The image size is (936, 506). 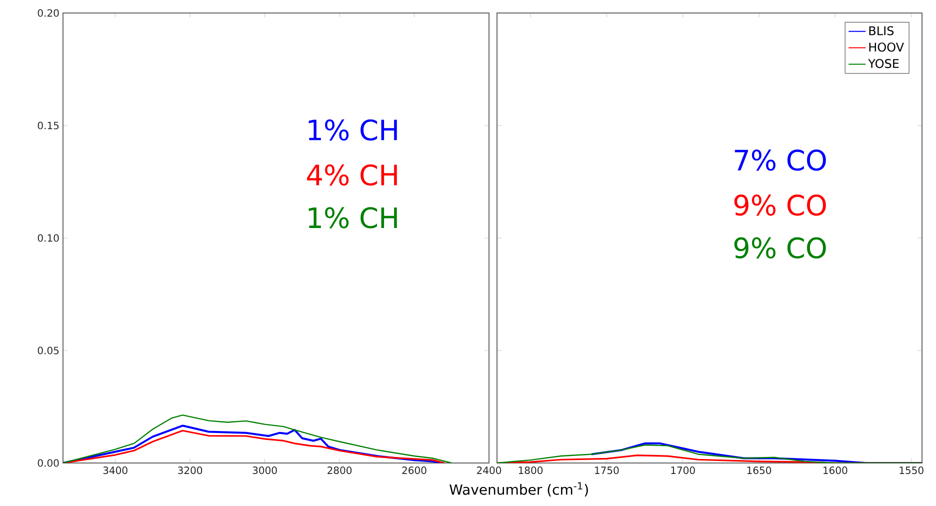 What do you see at coordinates (489, 470) in the screenshot?
I see `x-tick-label: 2400` at bounding box center [489, 470].